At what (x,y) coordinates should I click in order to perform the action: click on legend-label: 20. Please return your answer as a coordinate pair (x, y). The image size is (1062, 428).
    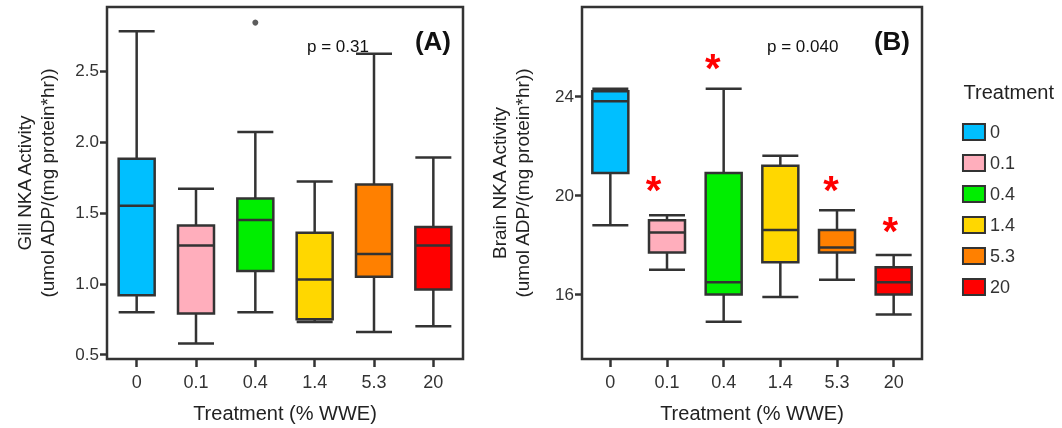
    Looking at the image, I should click on (1000, 287).